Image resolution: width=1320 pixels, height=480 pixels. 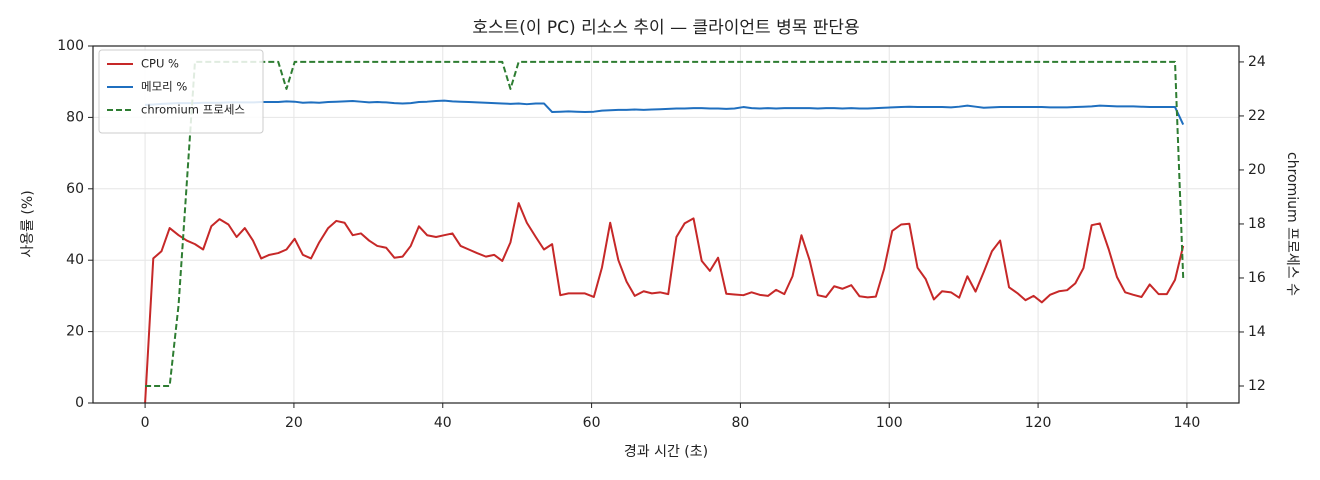 What do you see at coordinates (1292, 224) in the screenshot?
I see `y2-axis-label: chromium 프로세스 수` at bounding box center [1292, 224].